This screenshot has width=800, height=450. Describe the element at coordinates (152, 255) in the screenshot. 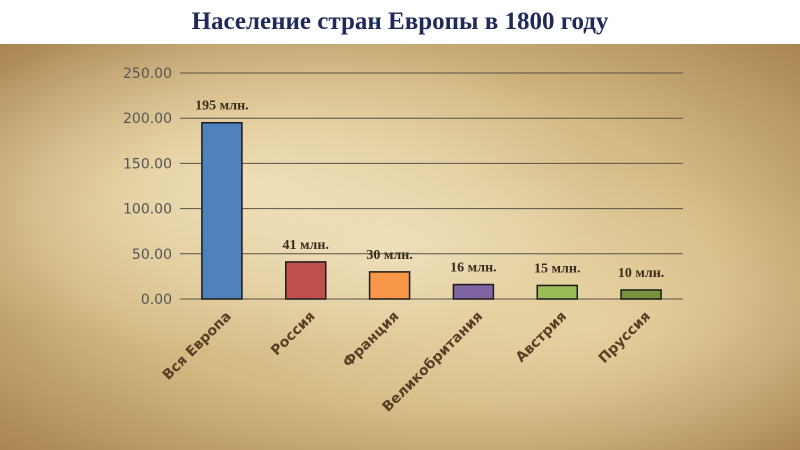

I see `y-tick-label: 50.00` at that location.